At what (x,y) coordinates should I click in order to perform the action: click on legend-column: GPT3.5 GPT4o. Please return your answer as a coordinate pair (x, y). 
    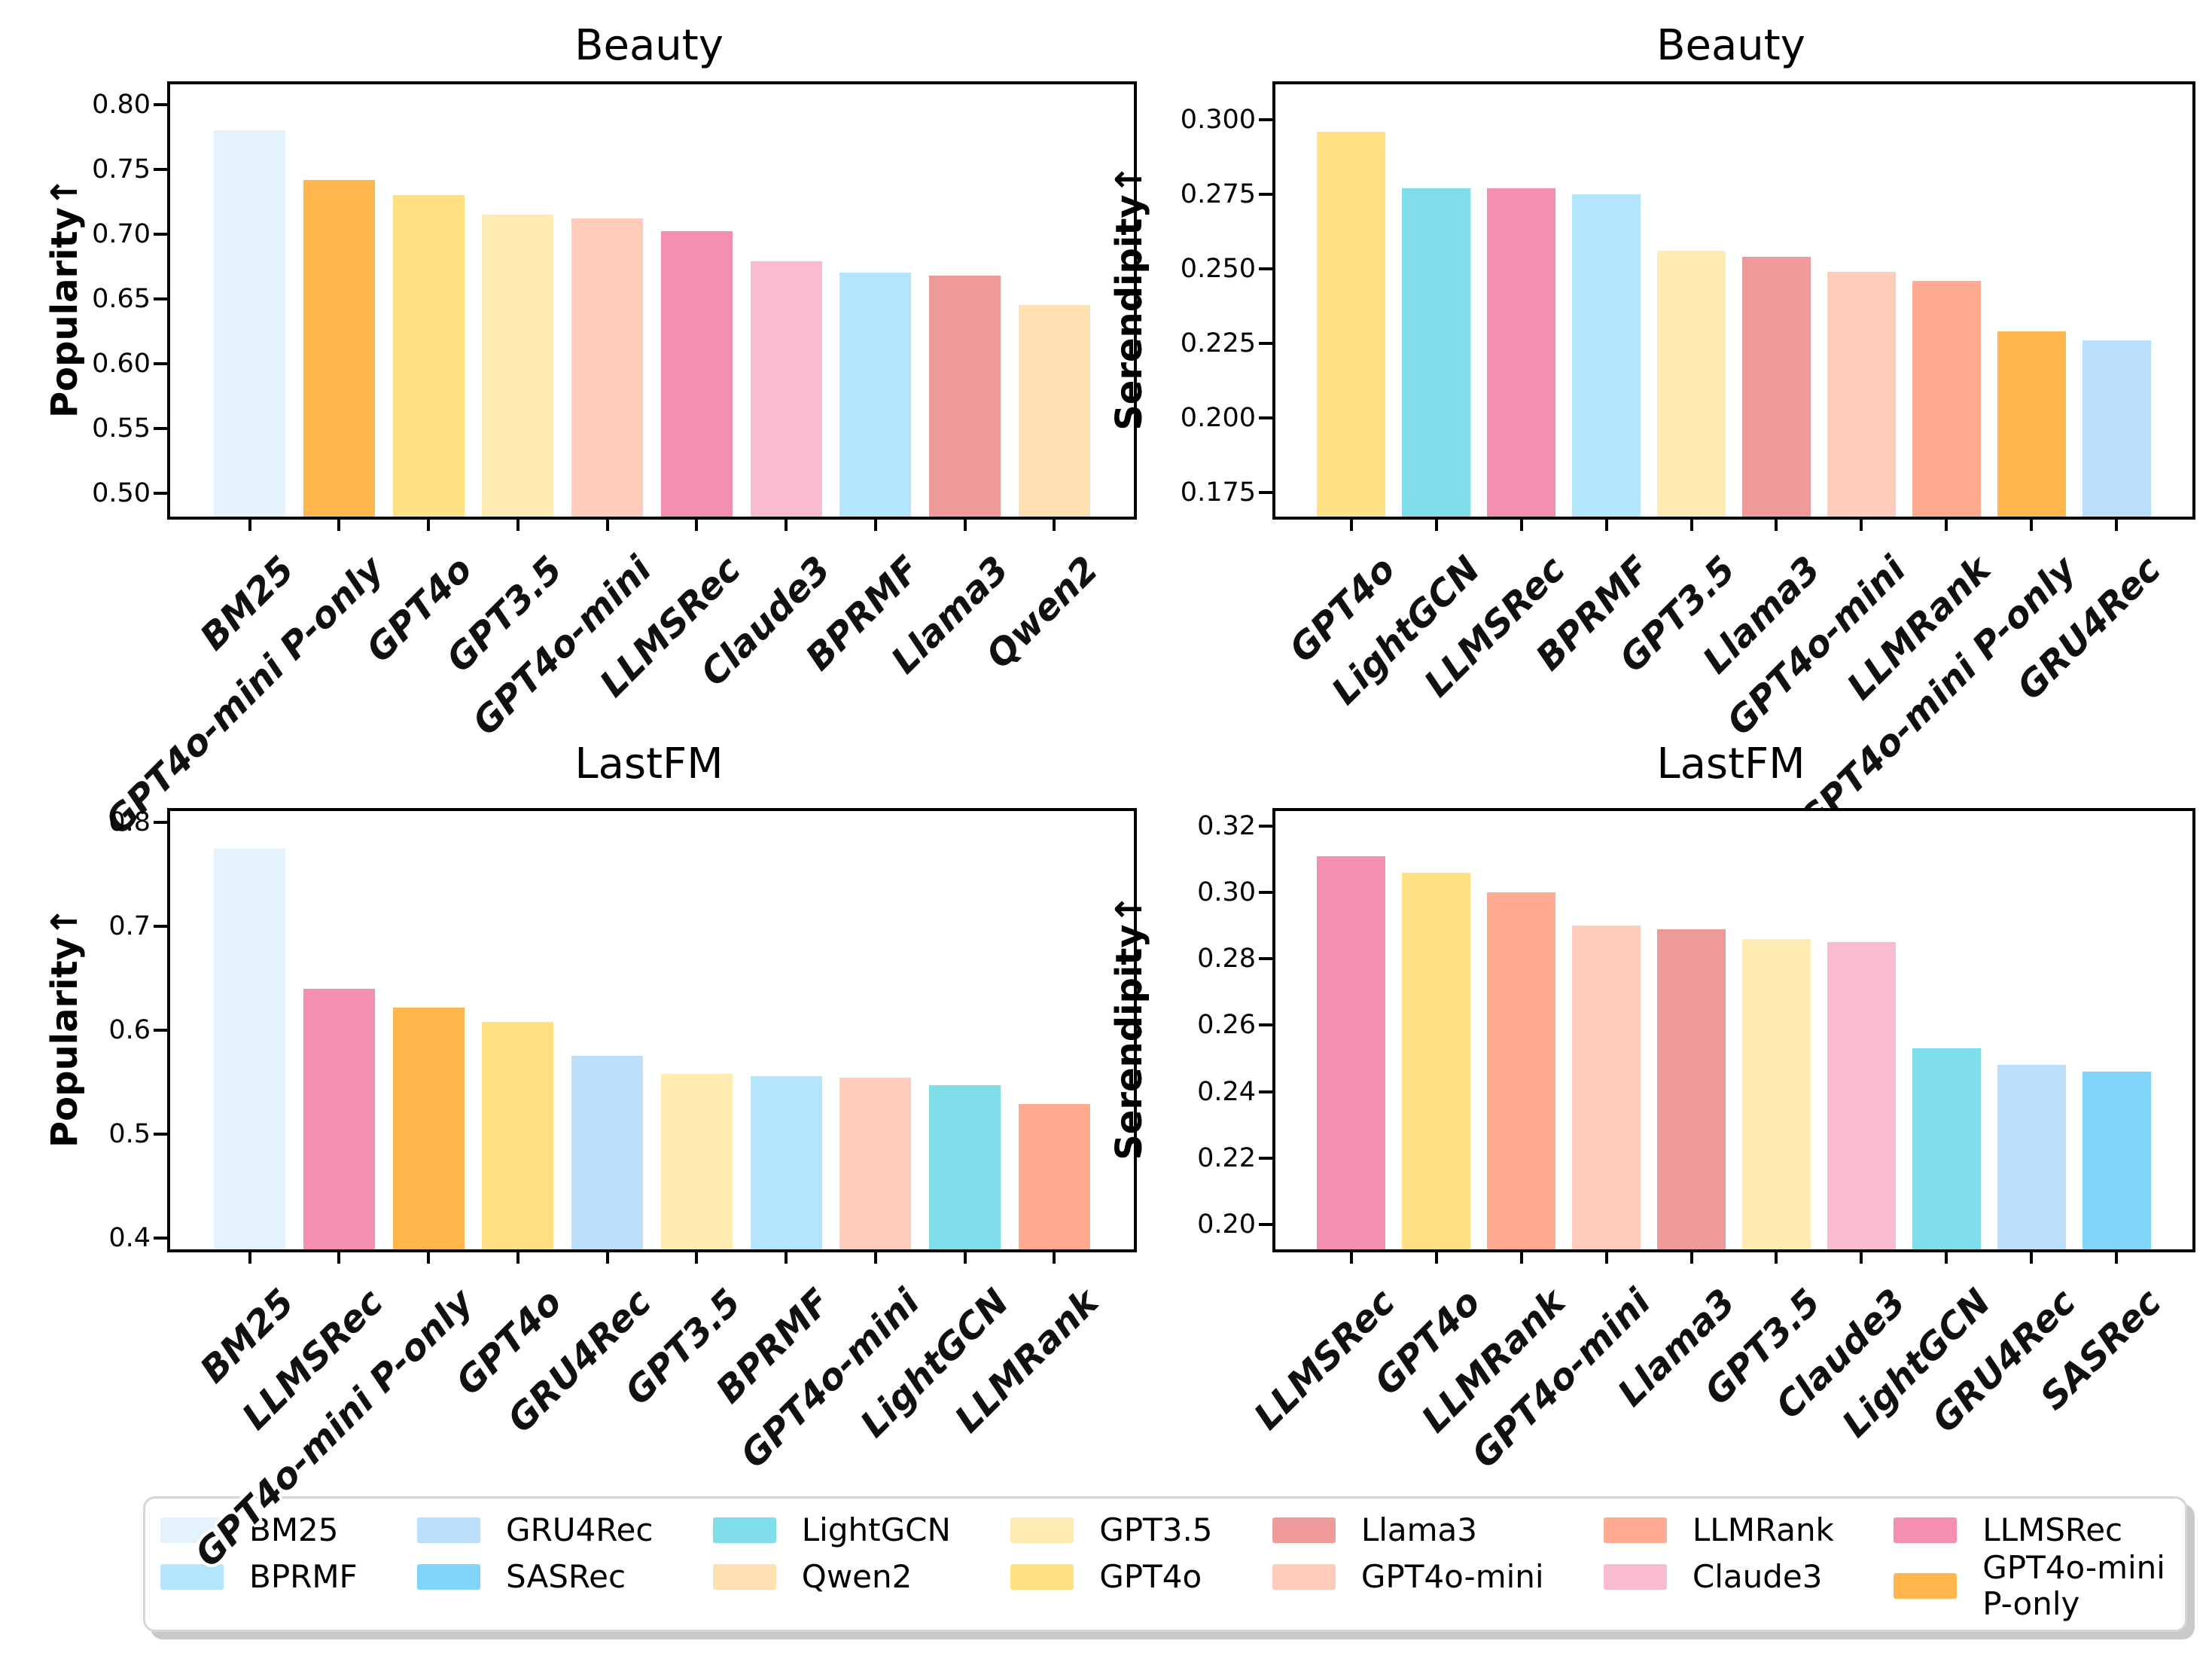
    Looking at the image, I should click on (1111, 1566).